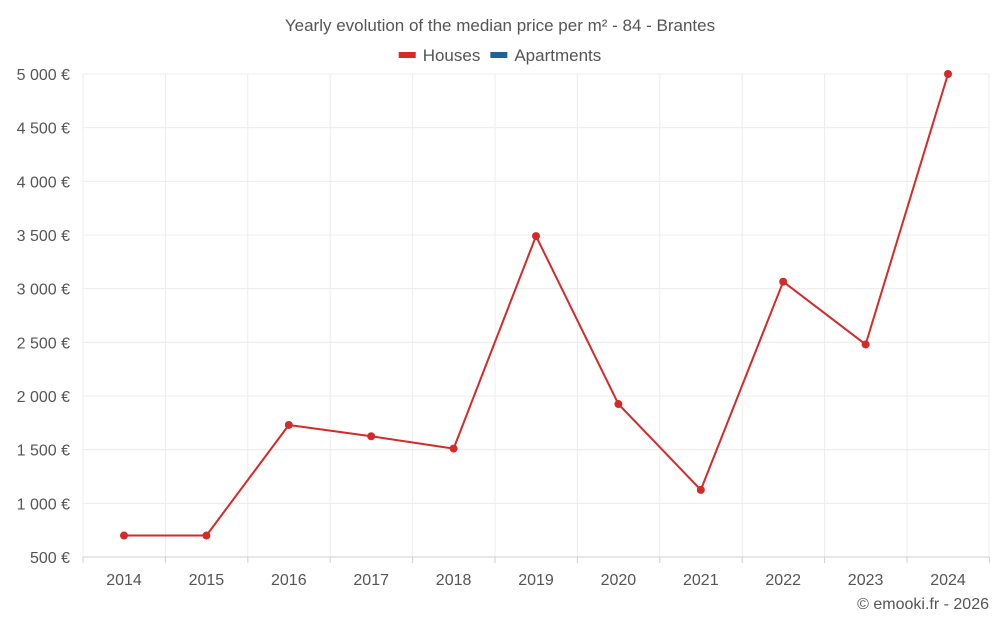 The width and height of the screenshot is (1000, 625). I want to click on legend-label: Houses, so click(452, 55).